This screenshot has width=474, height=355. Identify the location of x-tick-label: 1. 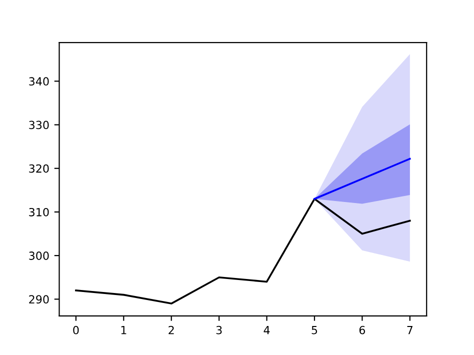
(123, 330).